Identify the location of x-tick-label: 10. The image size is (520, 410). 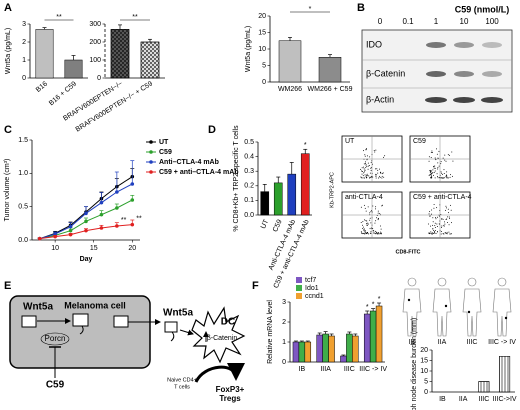
(55, 248).